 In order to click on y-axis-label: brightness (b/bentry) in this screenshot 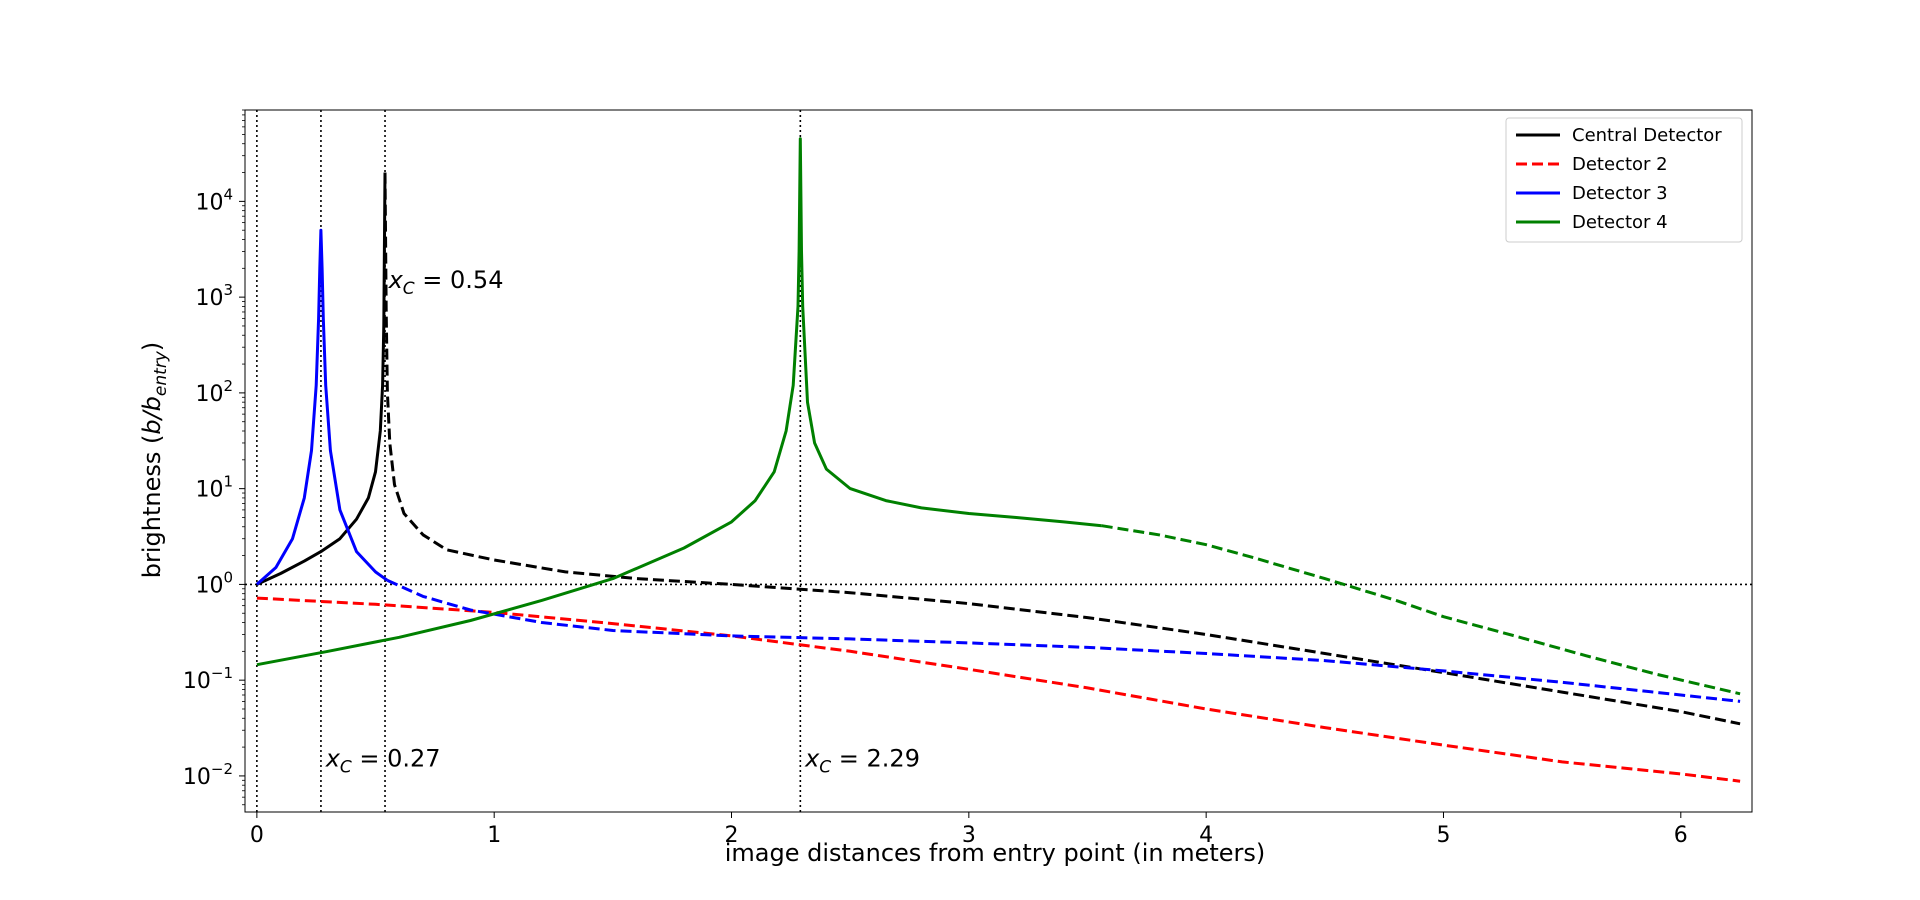, I will do `click(154, 460)`.